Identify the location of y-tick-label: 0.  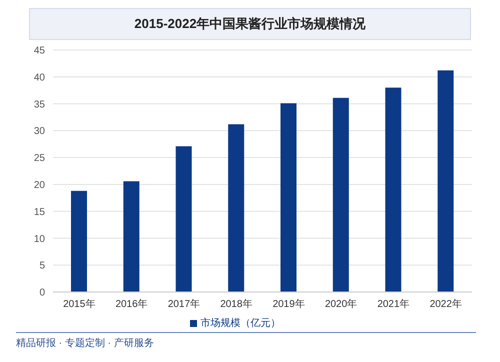
(42, 293).